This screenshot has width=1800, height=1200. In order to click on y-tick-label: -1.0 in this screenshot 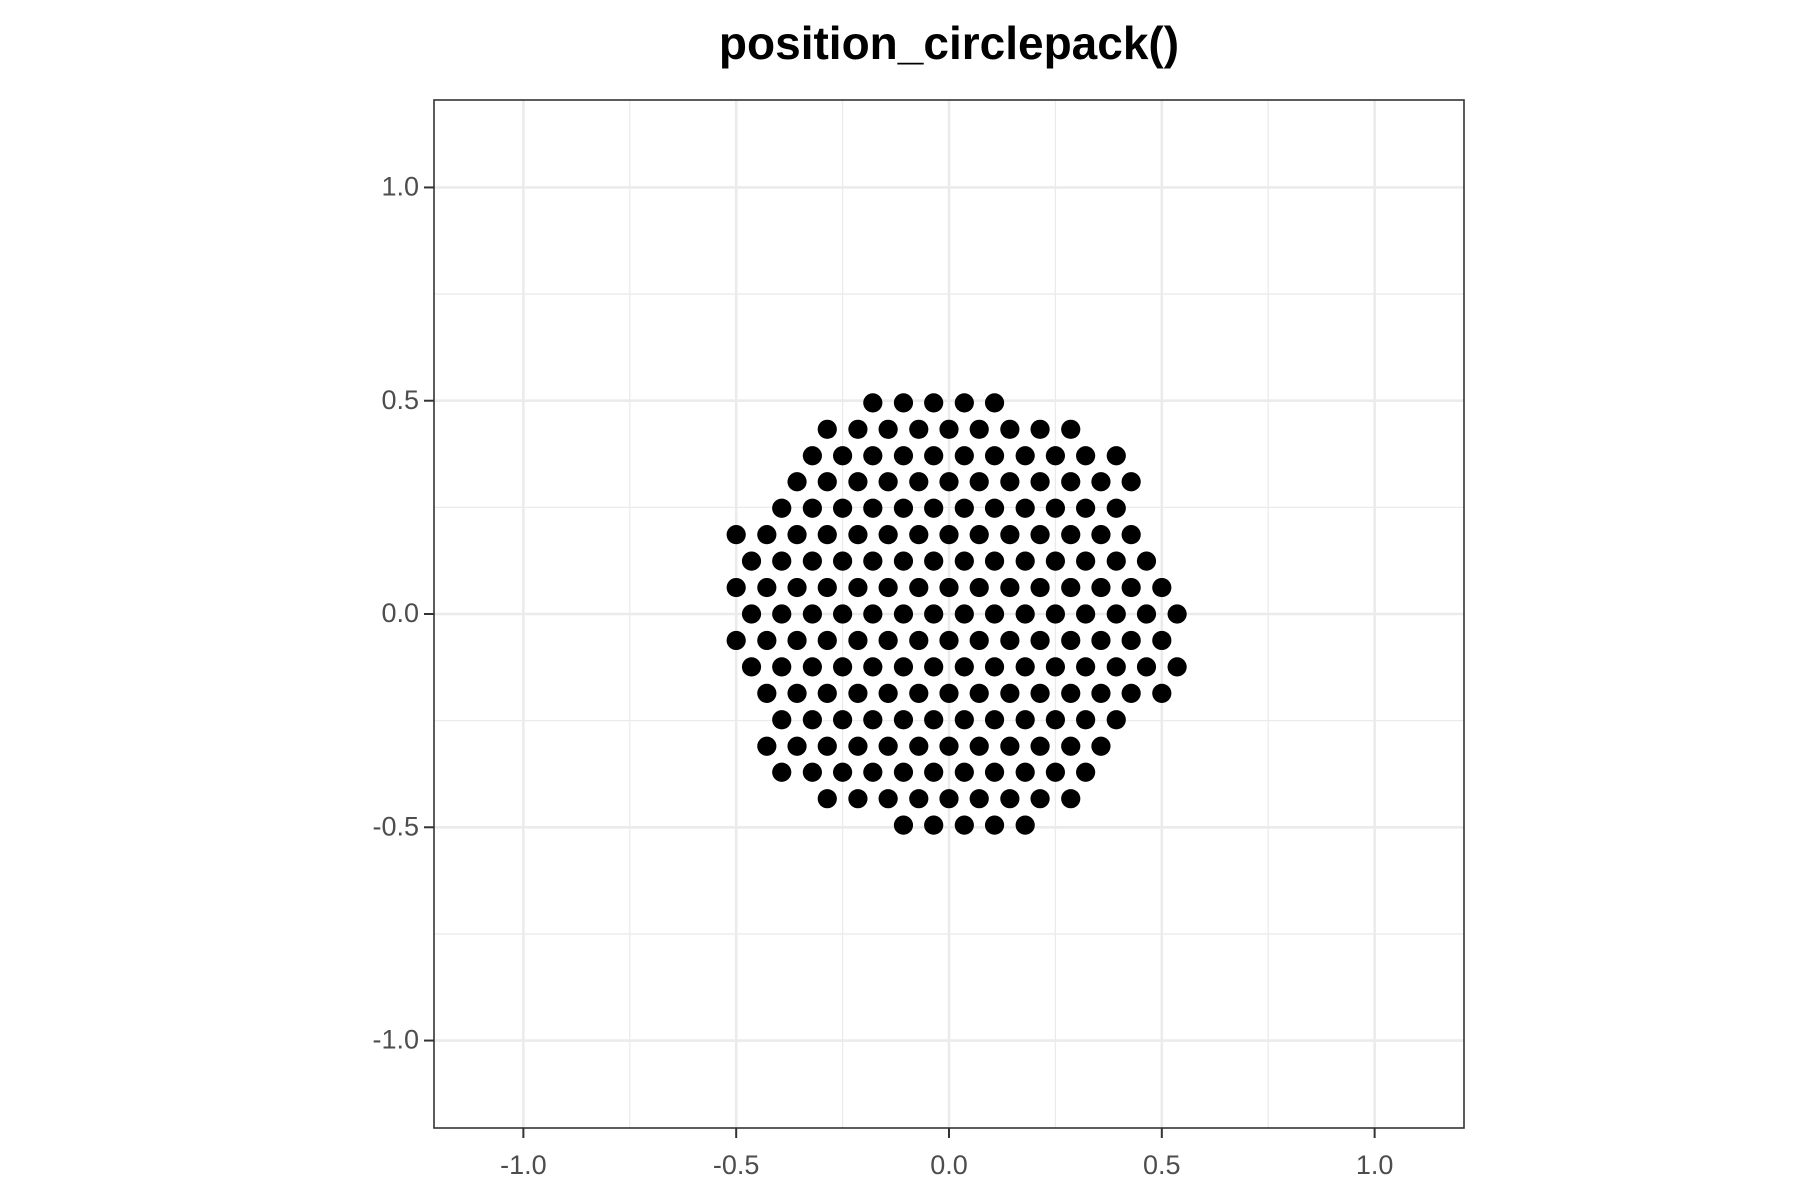, I will do `click(395, 1040)`.